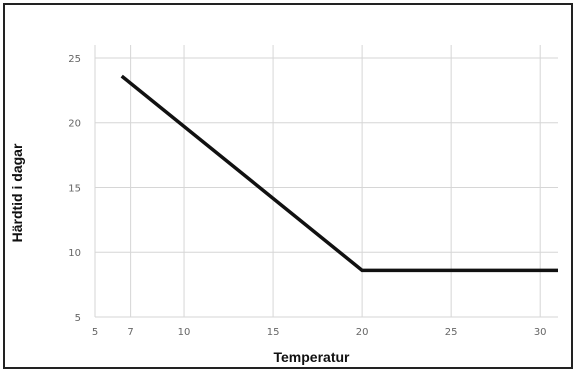 This screenshot has height=372, width=578. What do you see at coordinates (540, 332) in the screenshot?
I see `x-tick-label: 30` at bounding box center [540, 332].